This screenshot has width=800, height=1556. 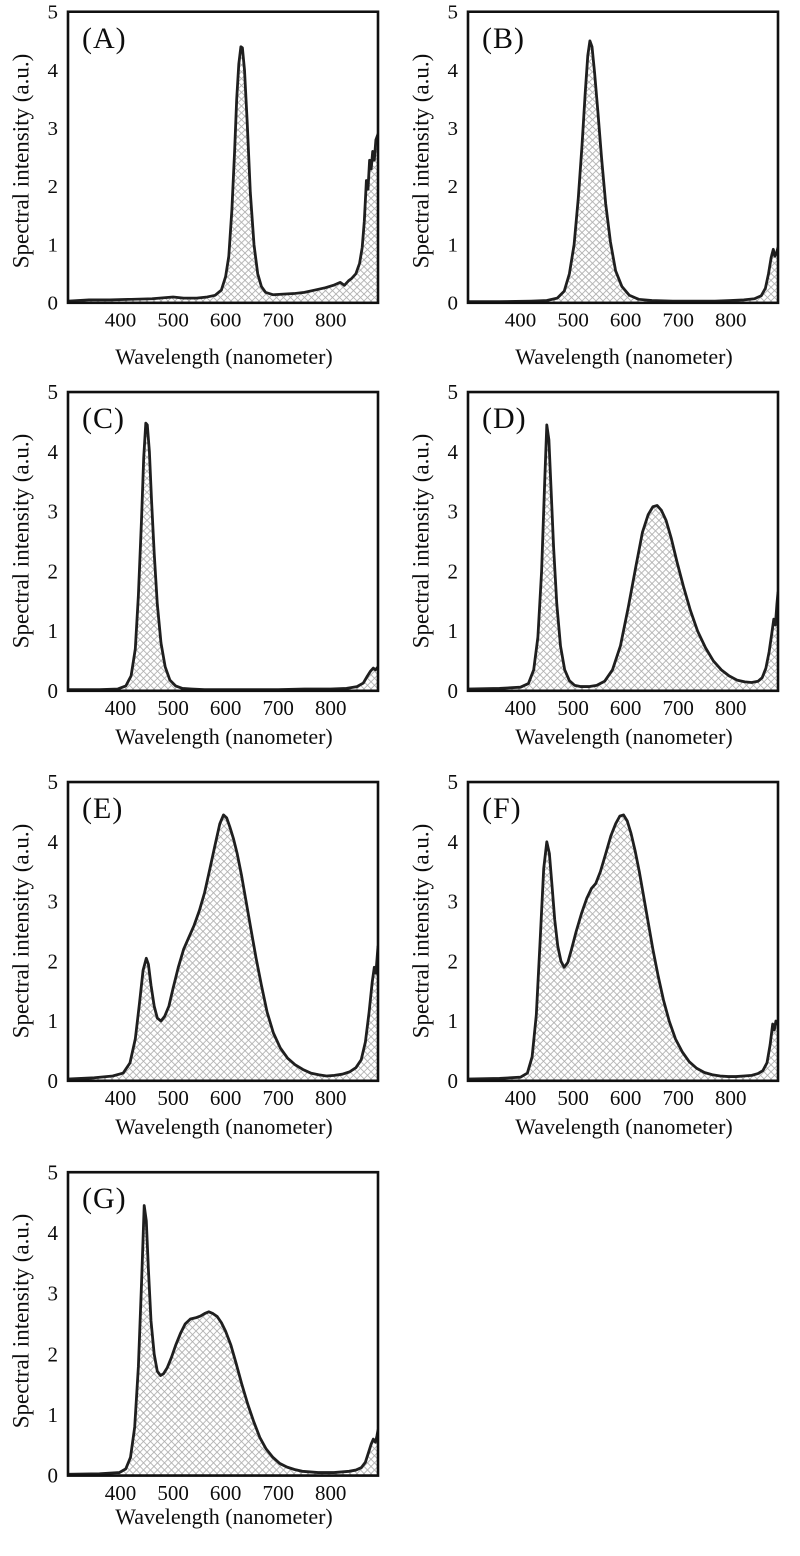 I want to click on spectrum-chart-C: 400 500 600 700 800 0 1 2 3 4 5, so click(x=213, y=550).